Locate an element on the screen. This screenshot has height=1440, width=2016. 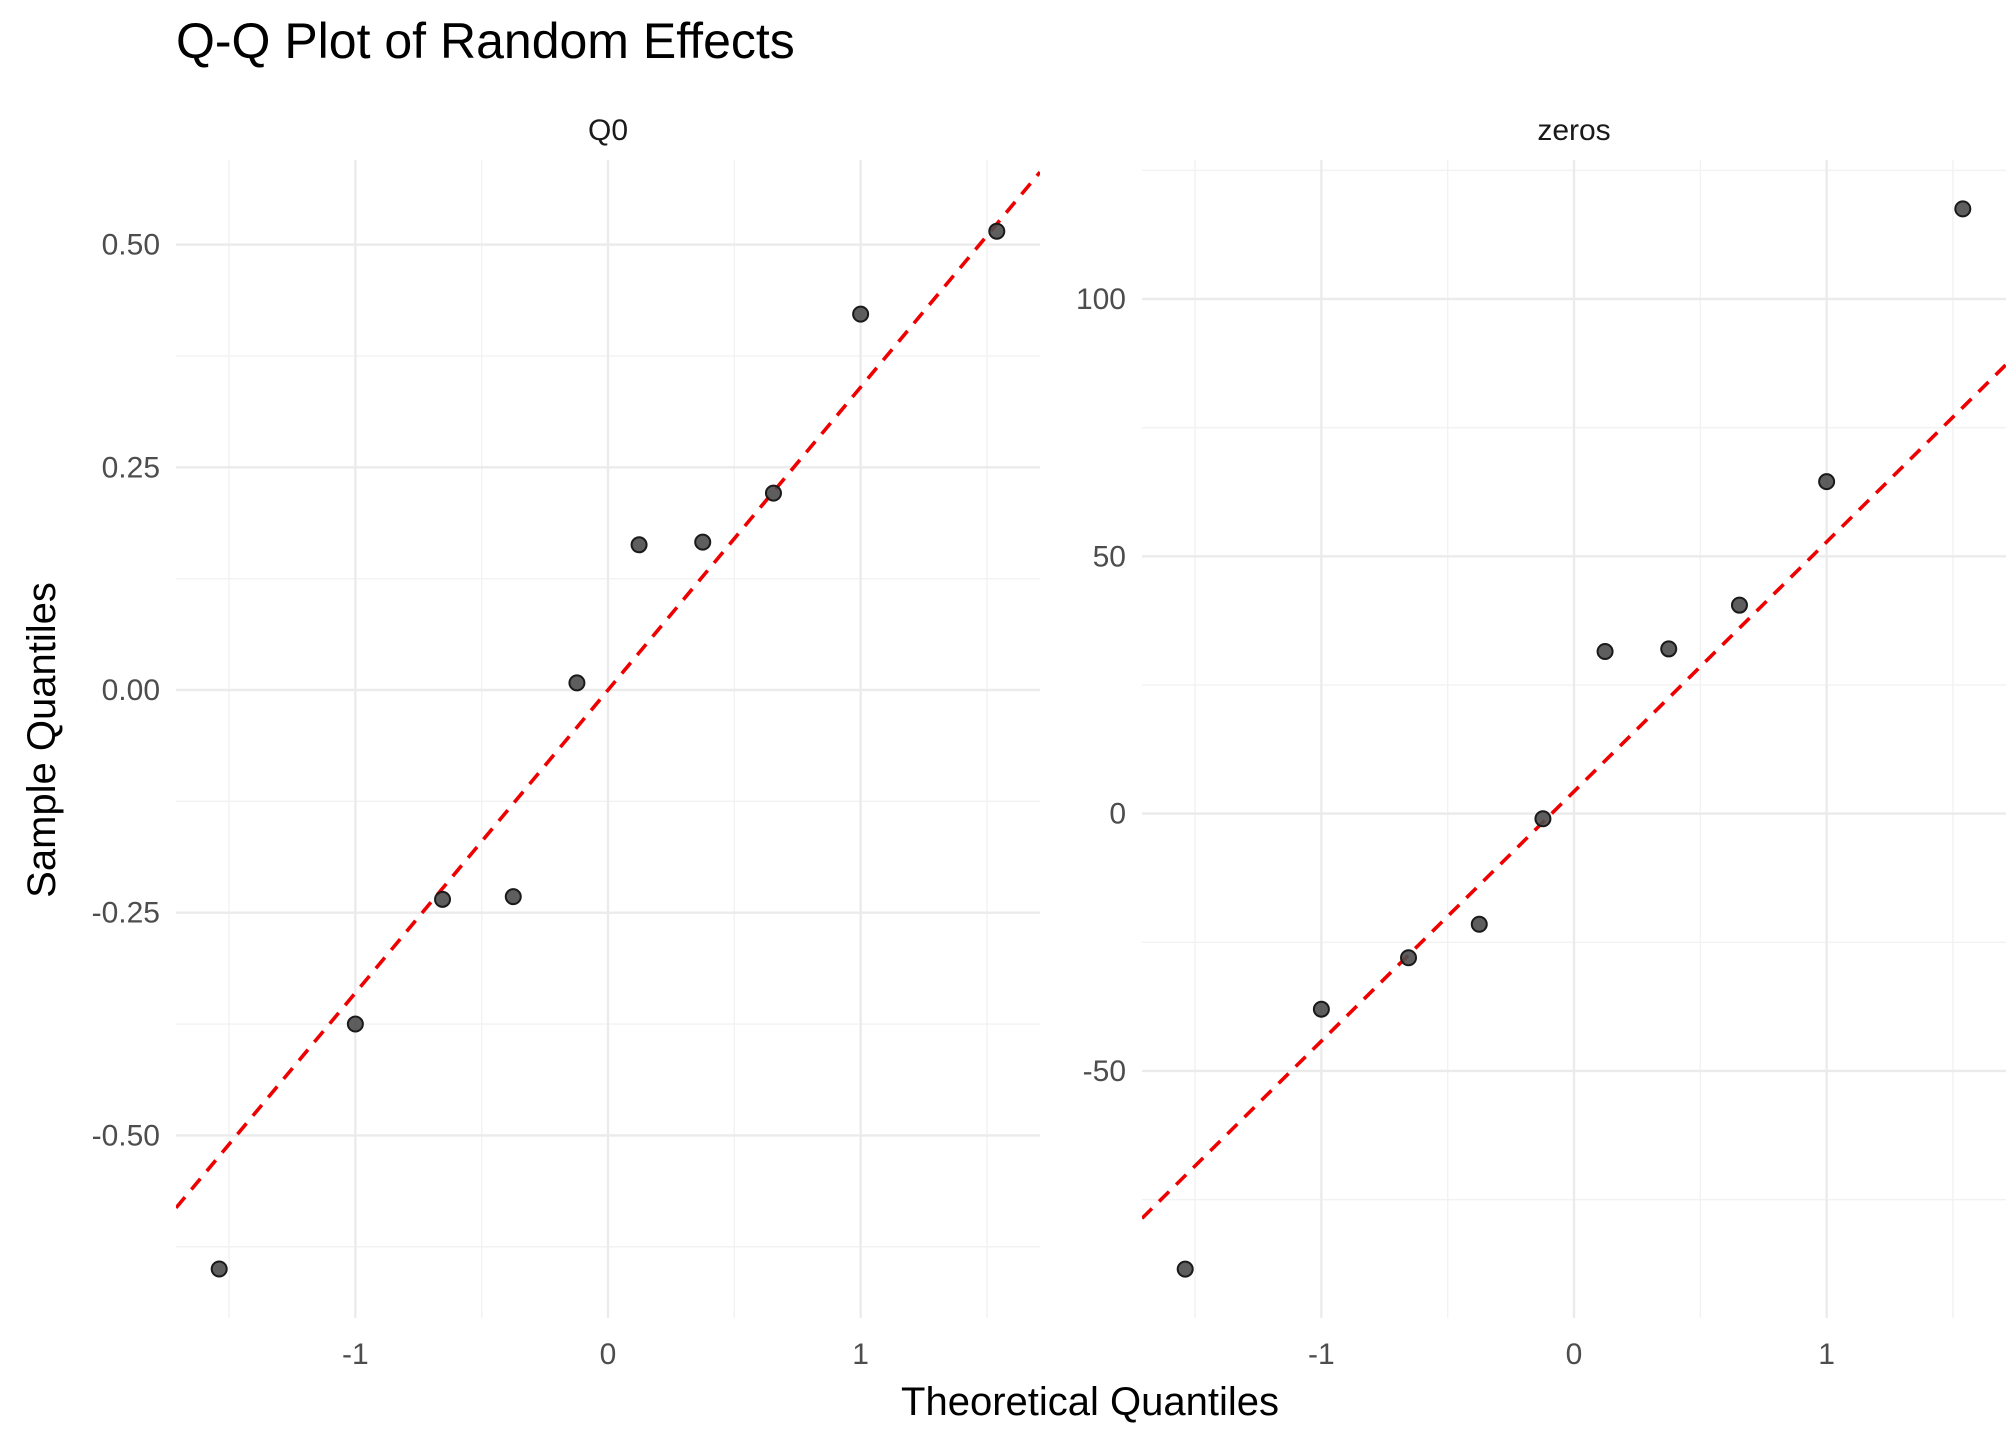
facet-strip-label: zeros is located at coordinates (1573, 130).